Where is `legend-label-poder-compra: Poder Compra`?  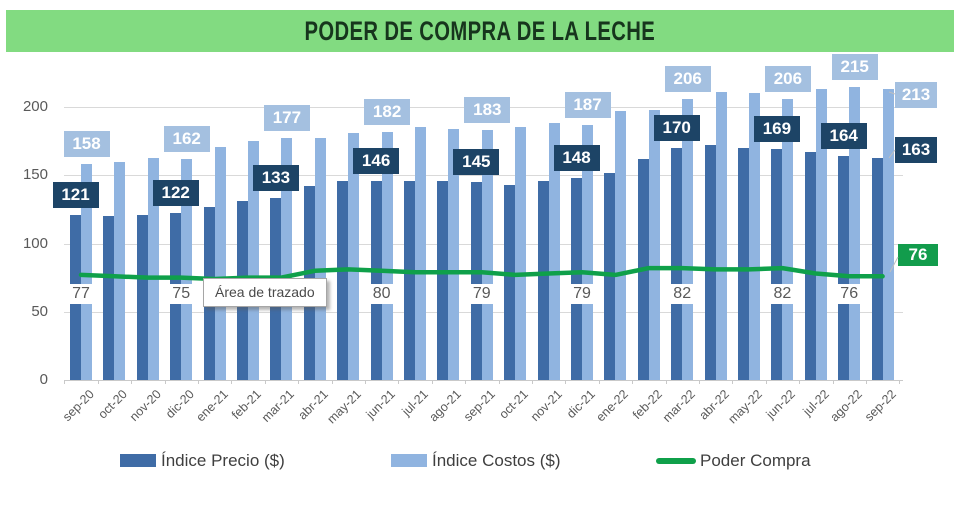 legend-label-poder-compra: Poder Compra is located at coordinates (755, 460).